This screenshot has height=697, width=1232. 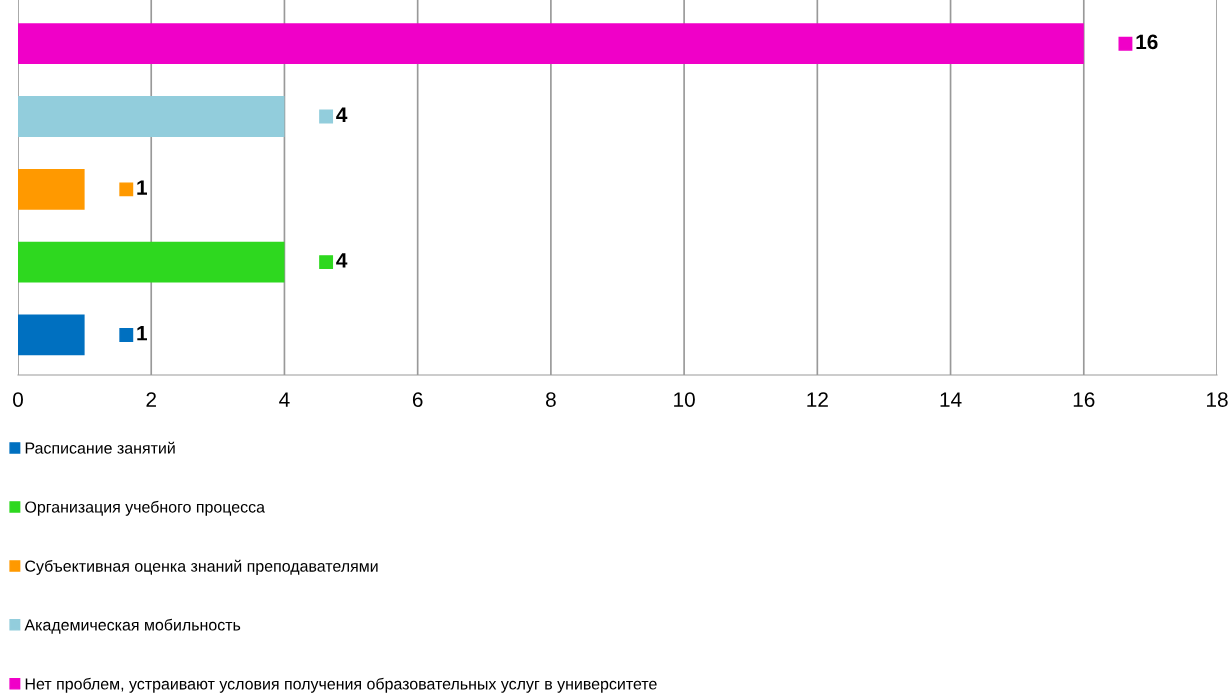 I want to click on x-tick-label: 0, so click(x=18, y=399).